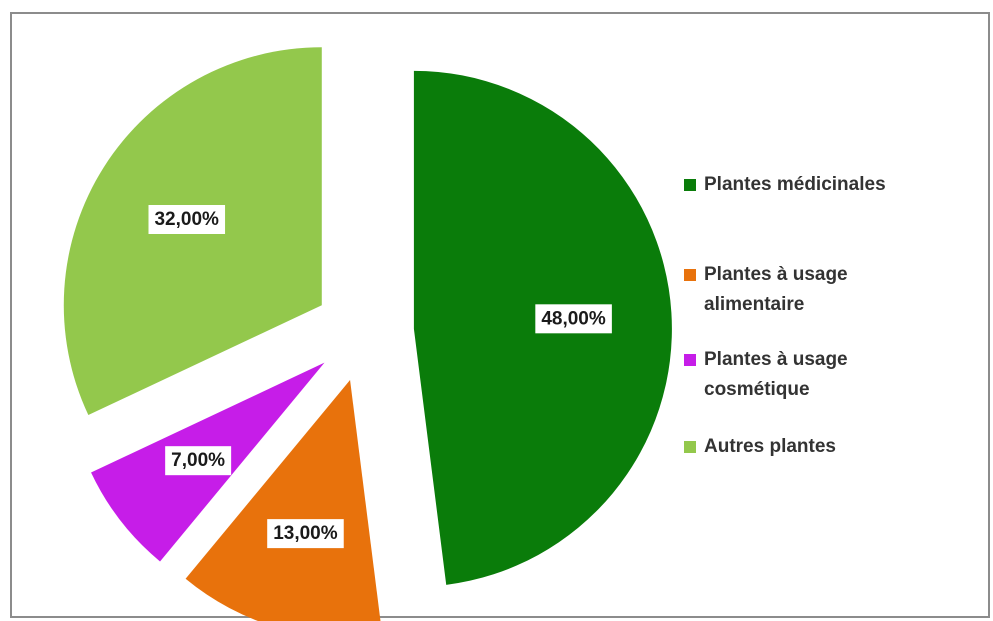  I want to click on data-label-text-cosmetique: 7,00%, so click(198, 460).